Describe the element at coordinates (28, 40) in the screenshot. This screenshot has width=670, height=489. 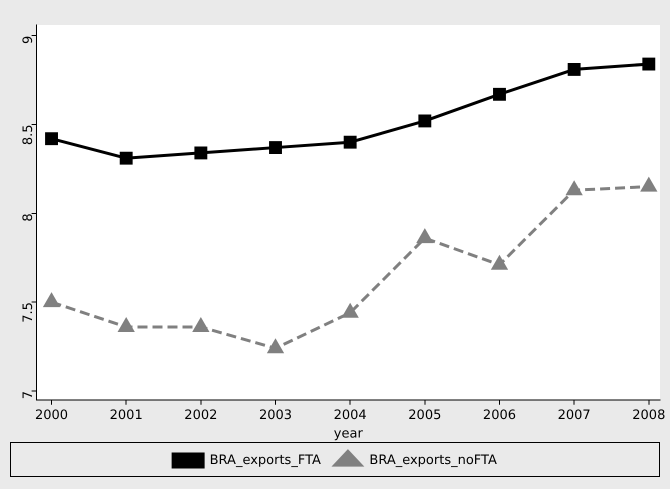
I see `y-tick-label: 9` at that location.